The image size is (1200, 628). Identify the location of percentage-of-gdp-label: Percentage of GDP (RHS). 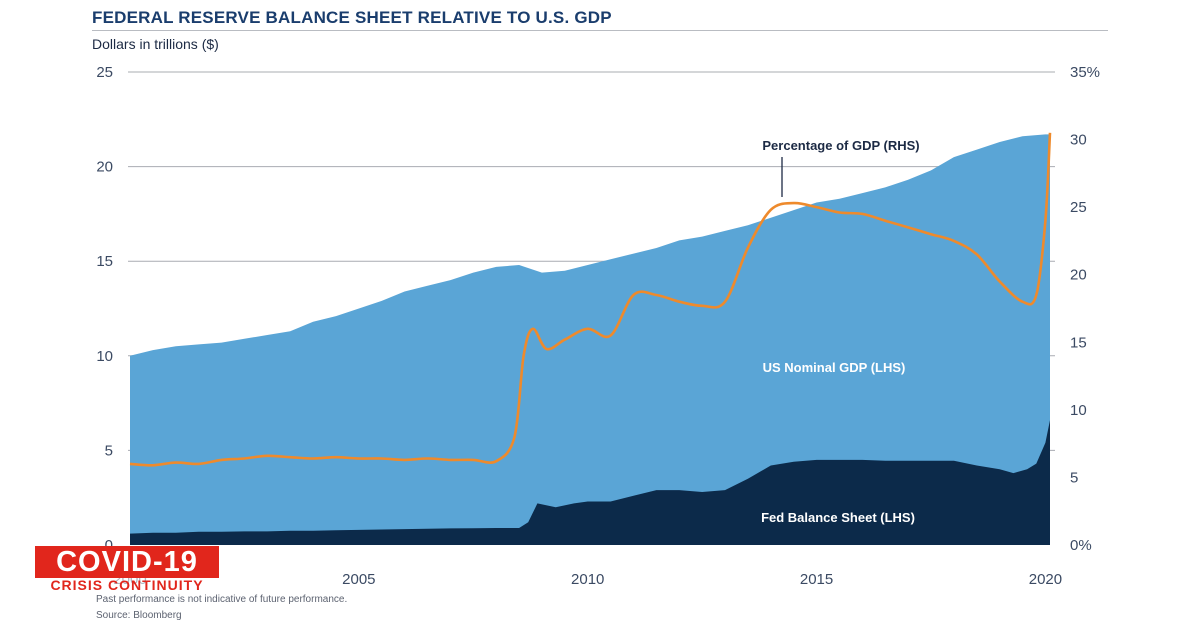
(840, 145).